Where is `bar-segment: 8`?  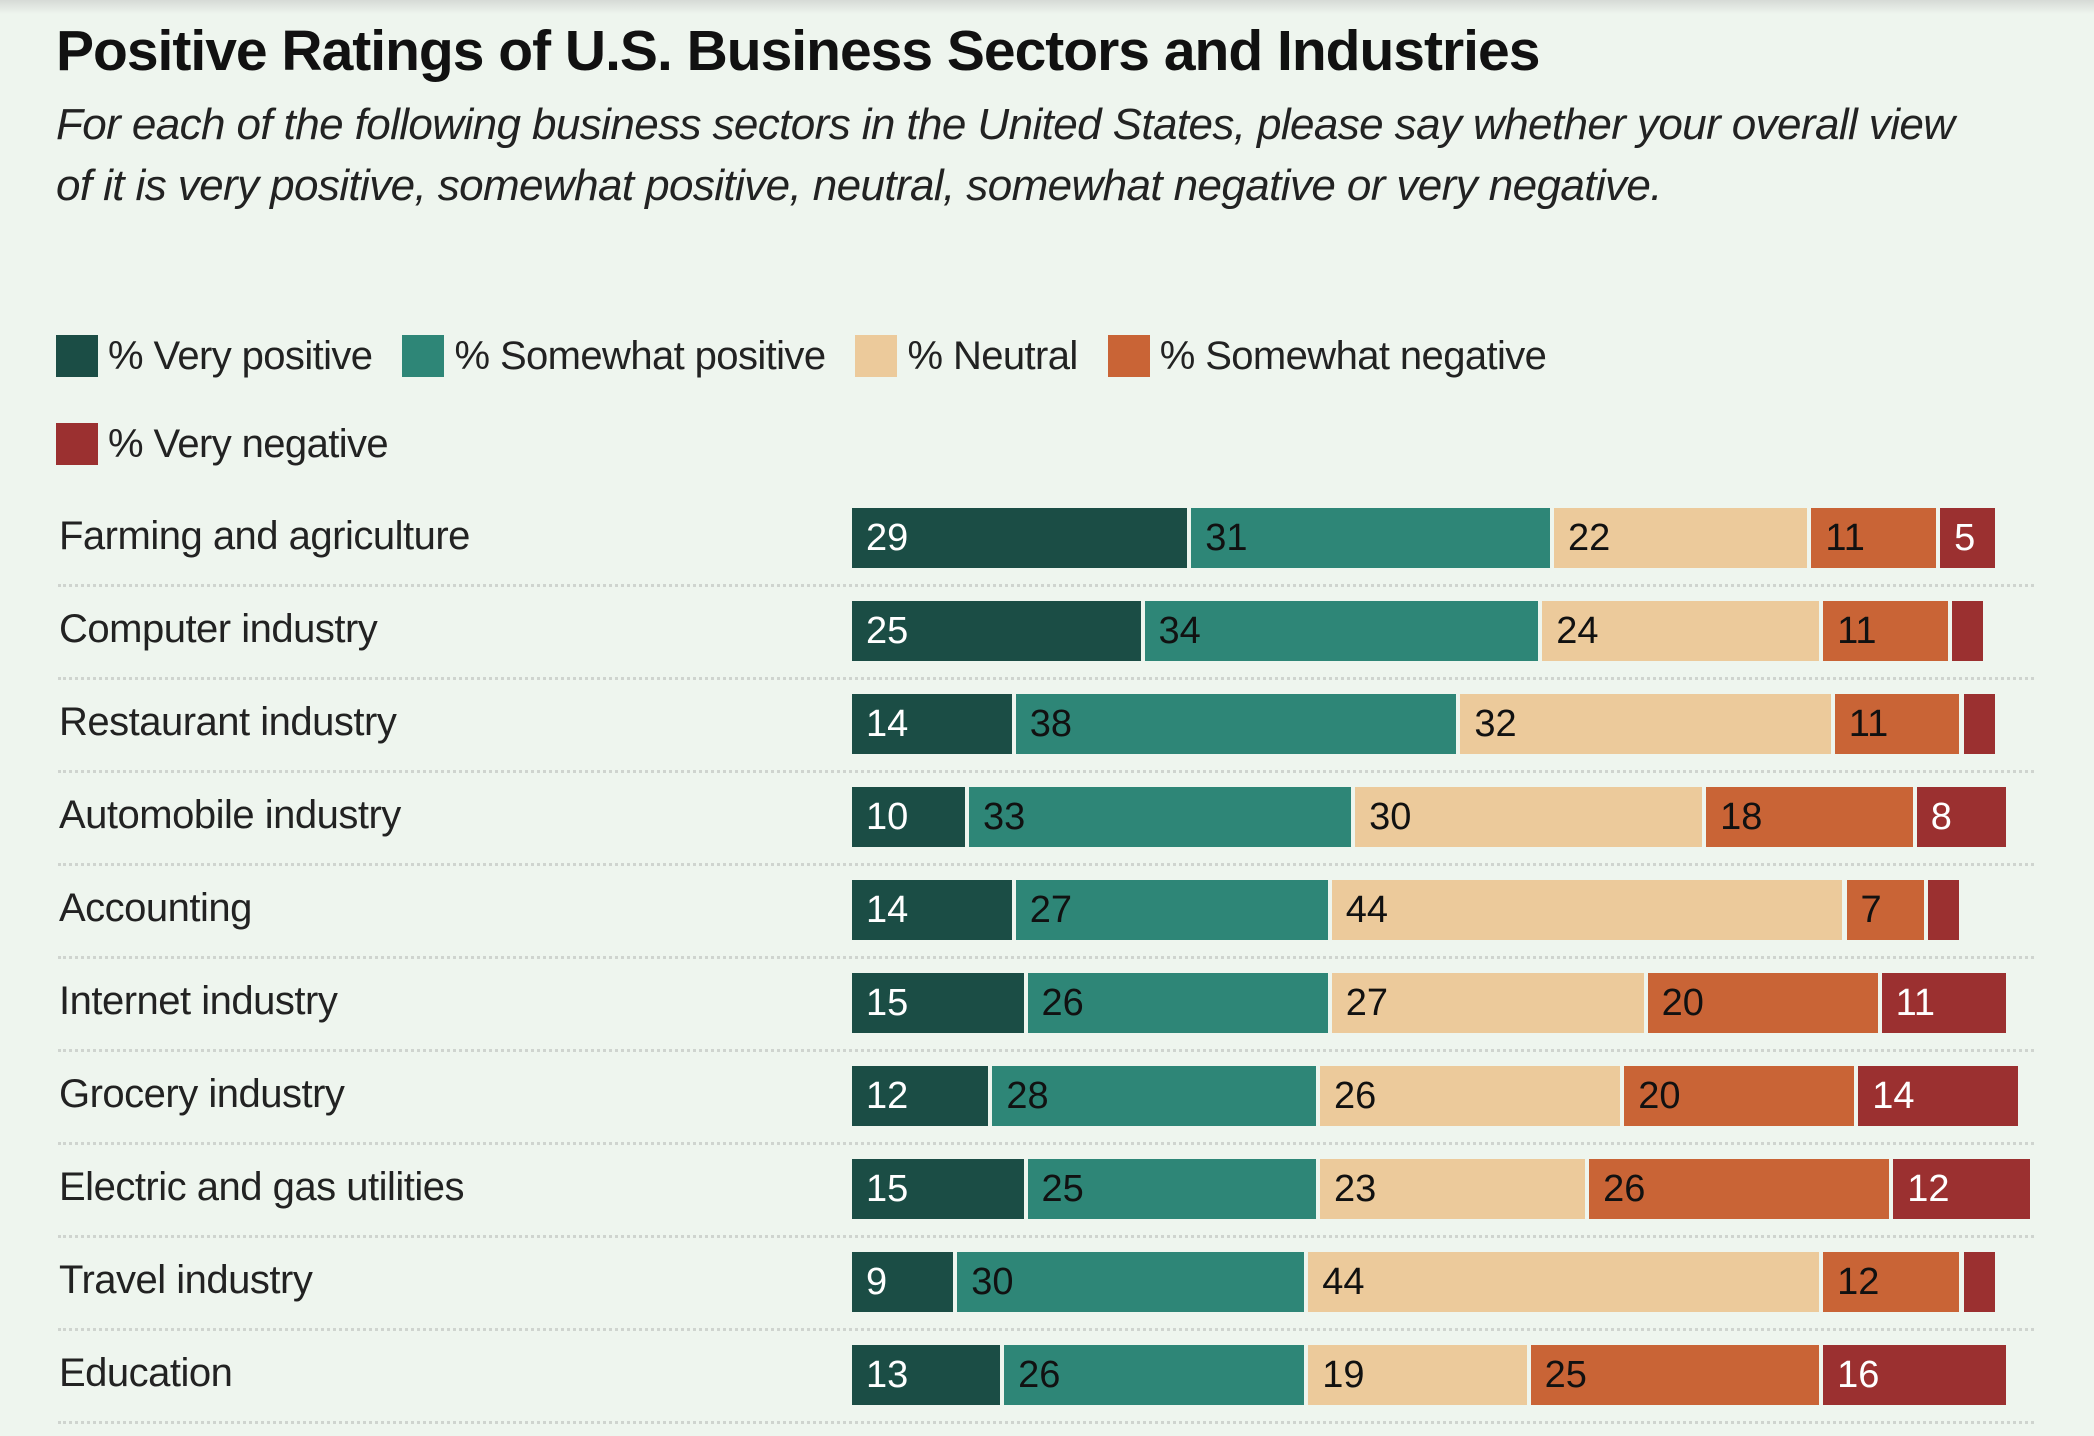 bar-segment: 8 is located at coordinates (1963, 817).